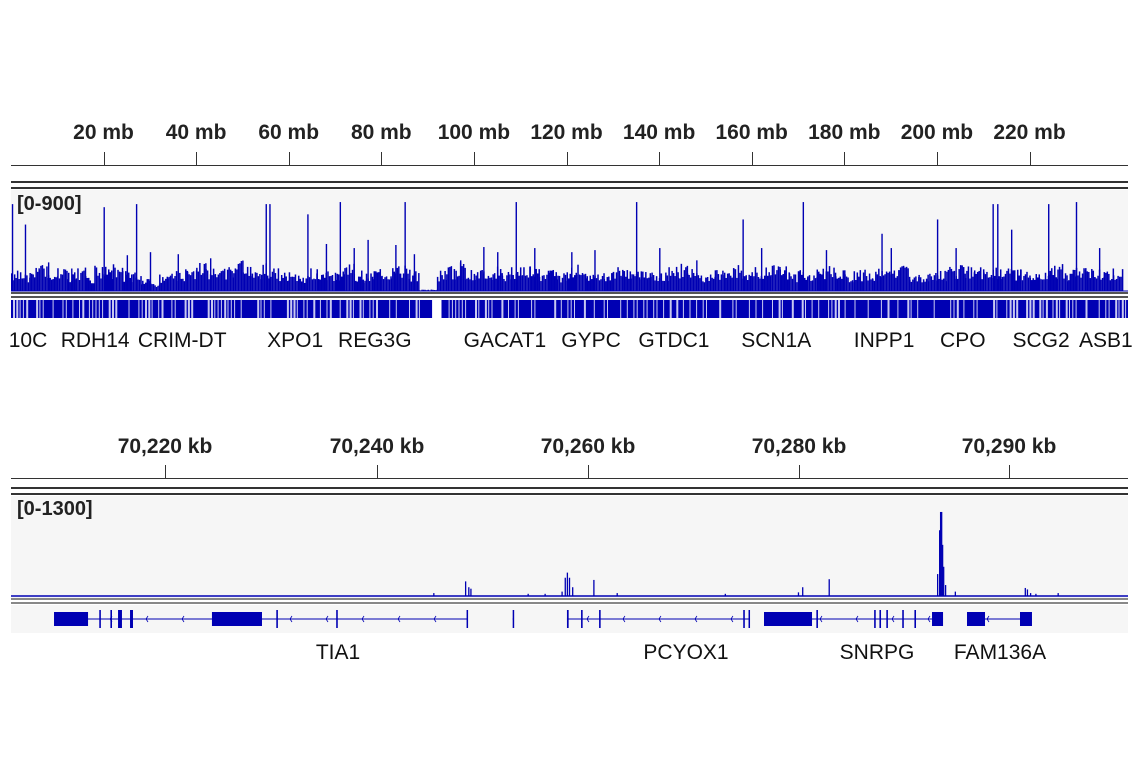 This screenshot has width=1141, height=768. Describe the element at coordinates (776, 340) in the screenshot. I see `gene-label: SCN1A` at that location.